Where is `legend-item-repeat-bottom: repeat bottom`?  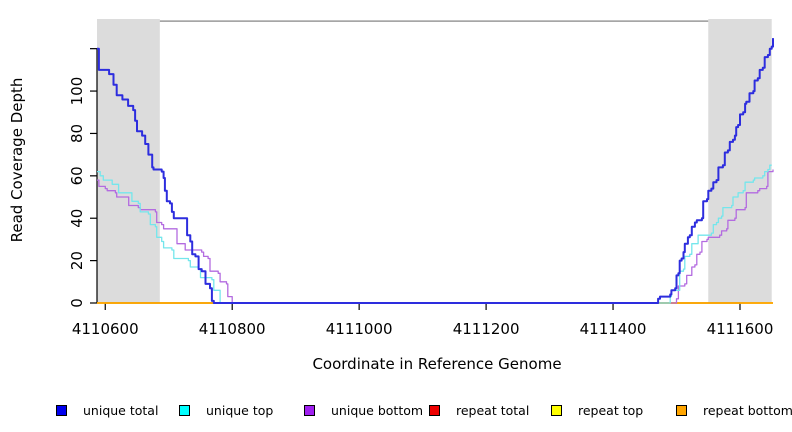 legend-item-repeat-bottom: repeat bottom is located at coordinates (734, 410).